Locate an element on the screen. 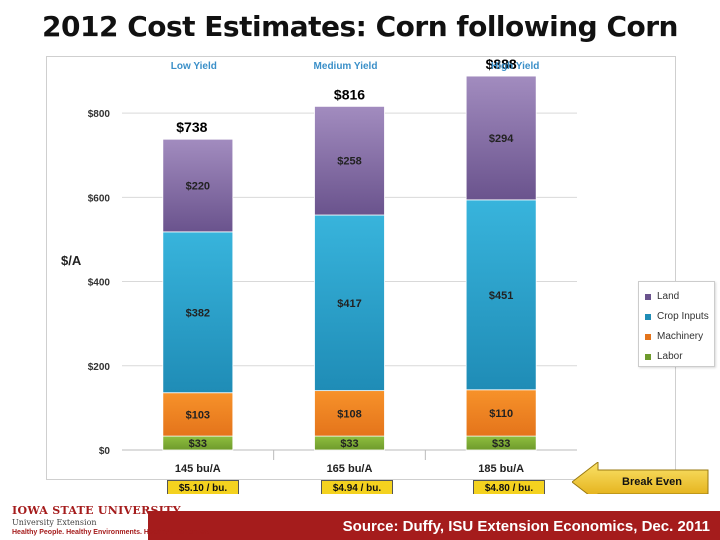 Image resolution: width=720 pixels, height=540 pixels. bar-value-label: $294 is located at coordinates (501, 139).